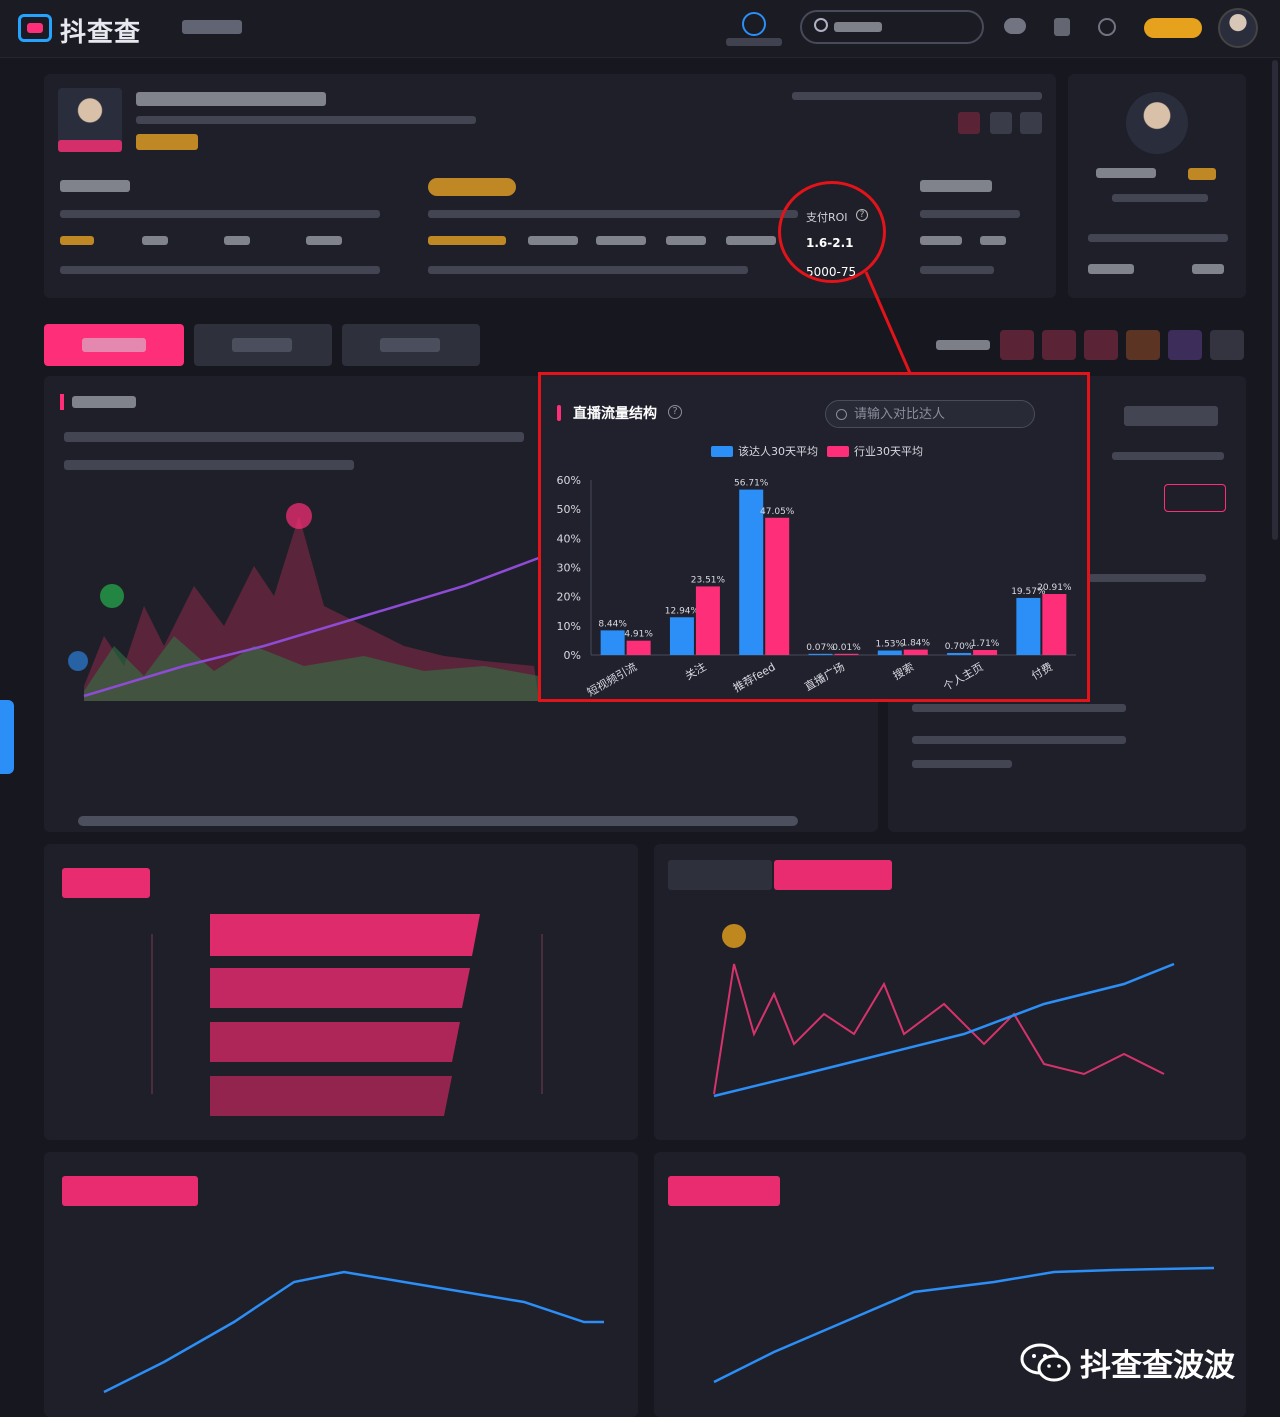 This screenshot has height=1417, width=1280. I want to click on legend-label: 该达人30天平均, so click(778, 451).